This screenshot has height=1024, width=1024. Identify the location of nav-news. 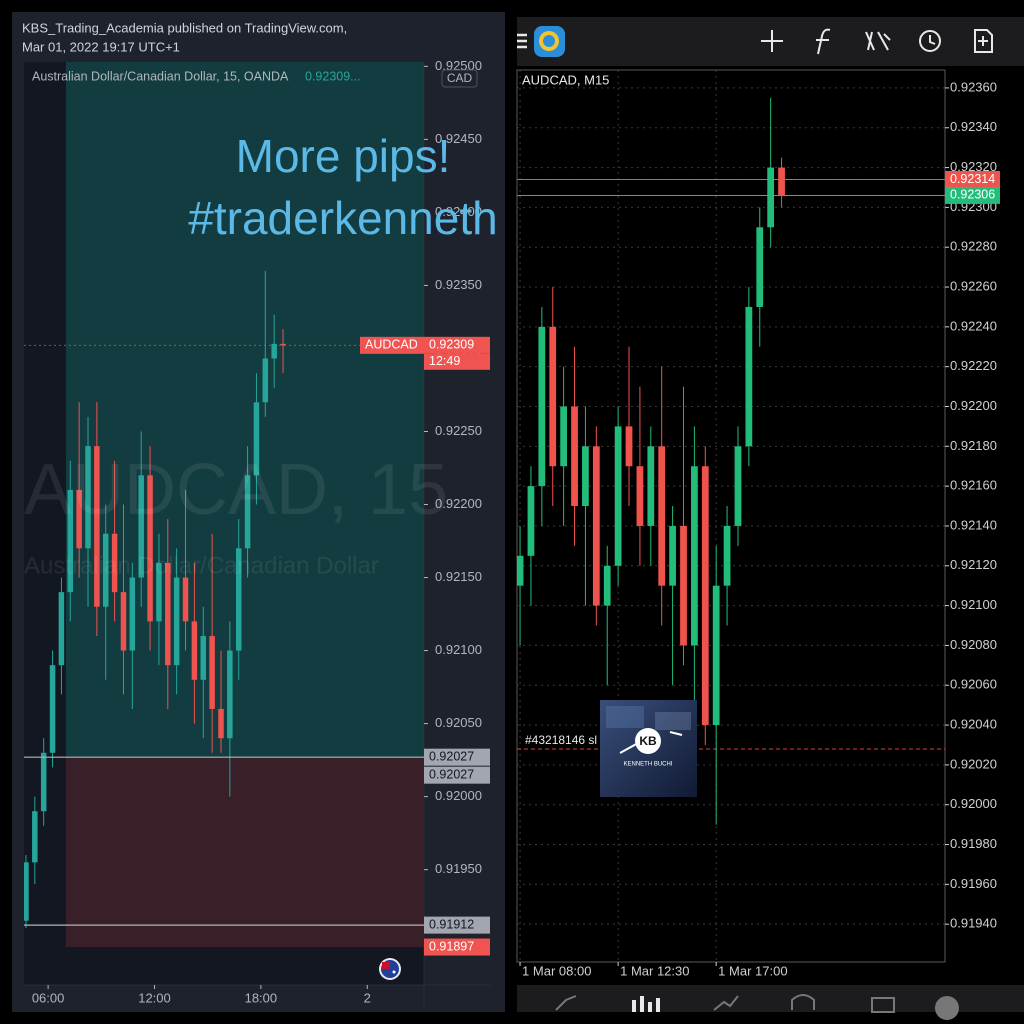
(883, 1005).